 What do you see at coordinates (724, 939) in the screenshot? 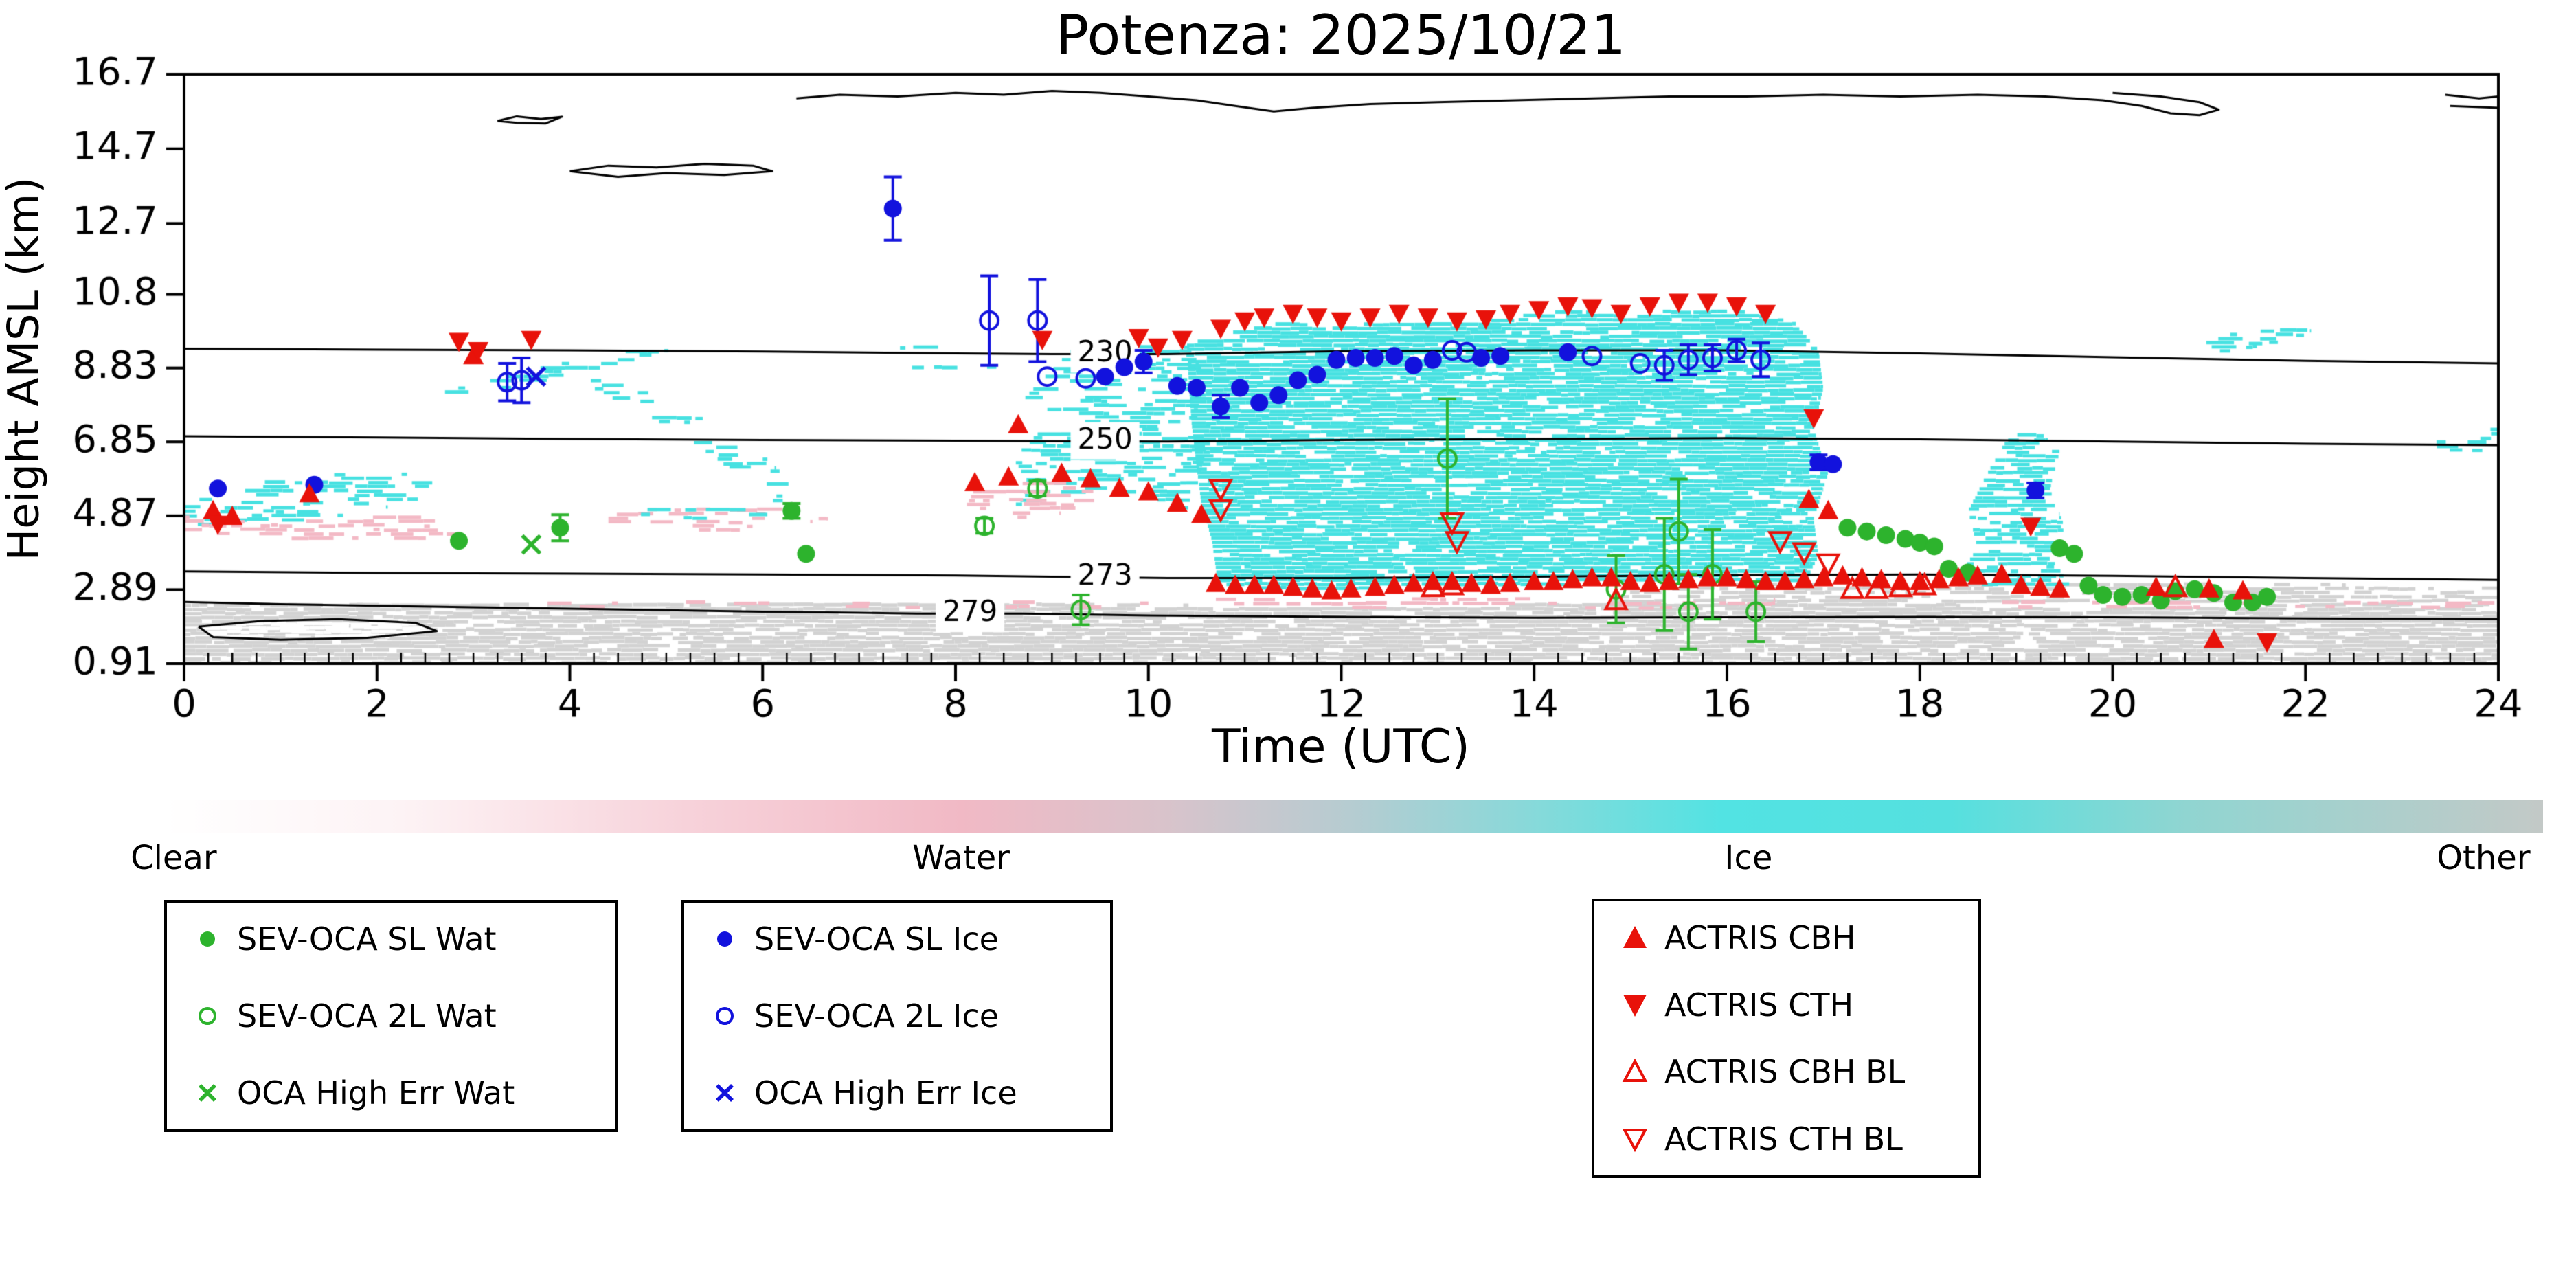
I see `sl_ice-marker-icon` at bounding box center [724, 939].